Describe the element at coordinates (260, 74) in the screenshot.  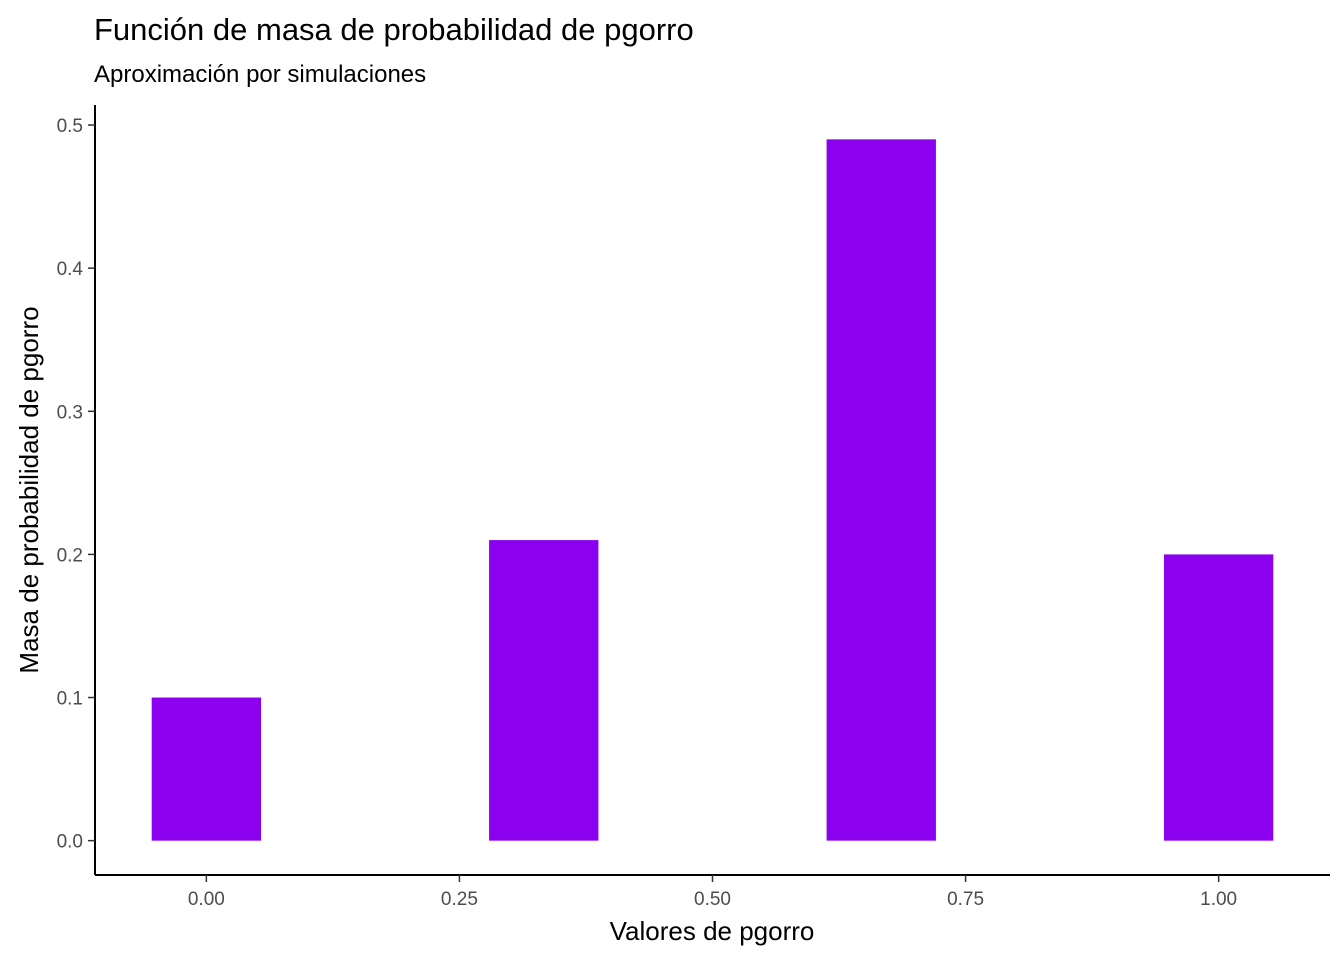
I see `chart-subtitle: Aproximación por simulaciones` at that location.